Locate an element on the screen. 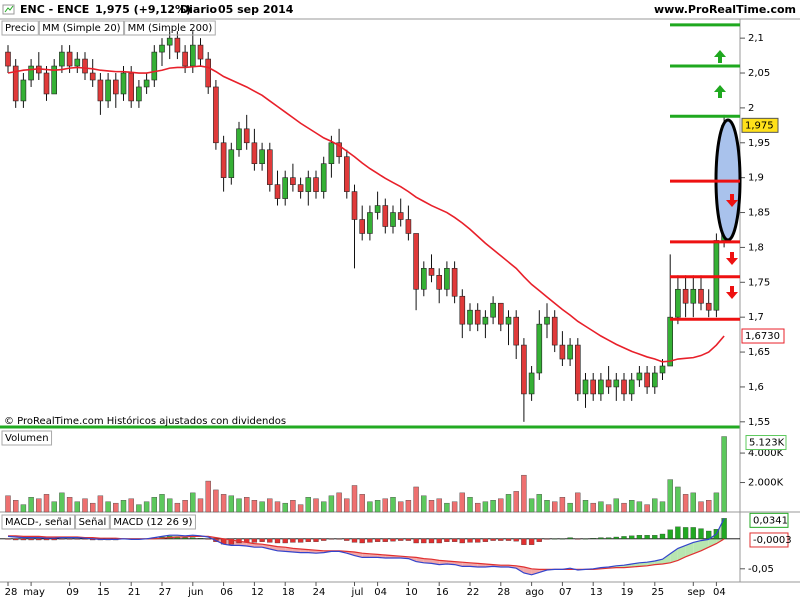  y-tick-label: 1,9 is located at coordinates (756, 178).